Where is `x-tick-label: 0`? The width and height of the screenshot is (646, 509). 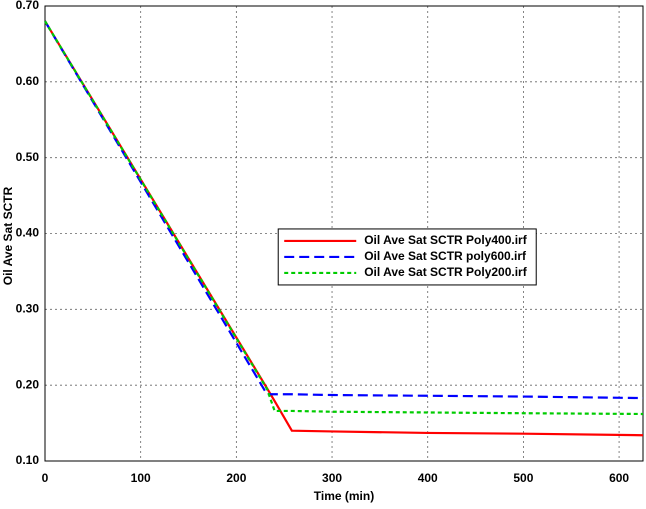
x-tick-label: 0 is located at coordinates (45, 478).